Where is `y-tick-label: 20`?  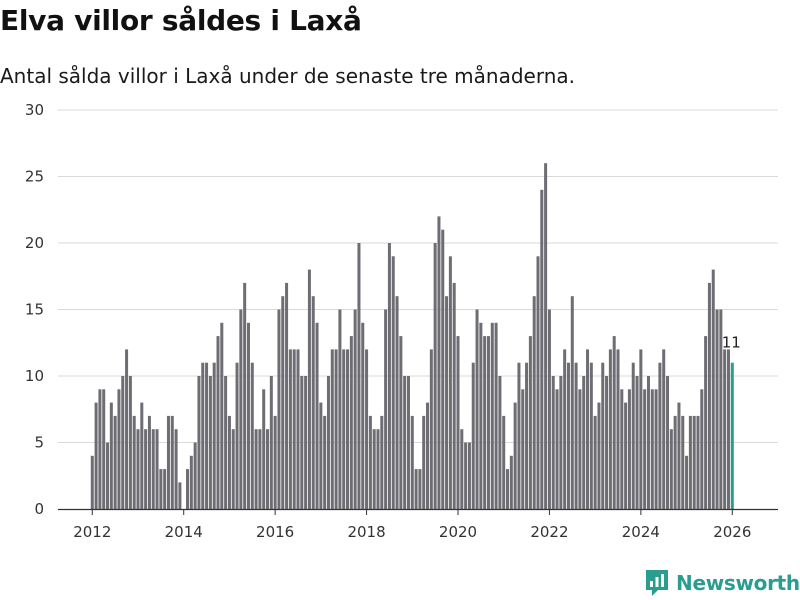
y-tick-label: 20 is located at coordinates (34, 243).